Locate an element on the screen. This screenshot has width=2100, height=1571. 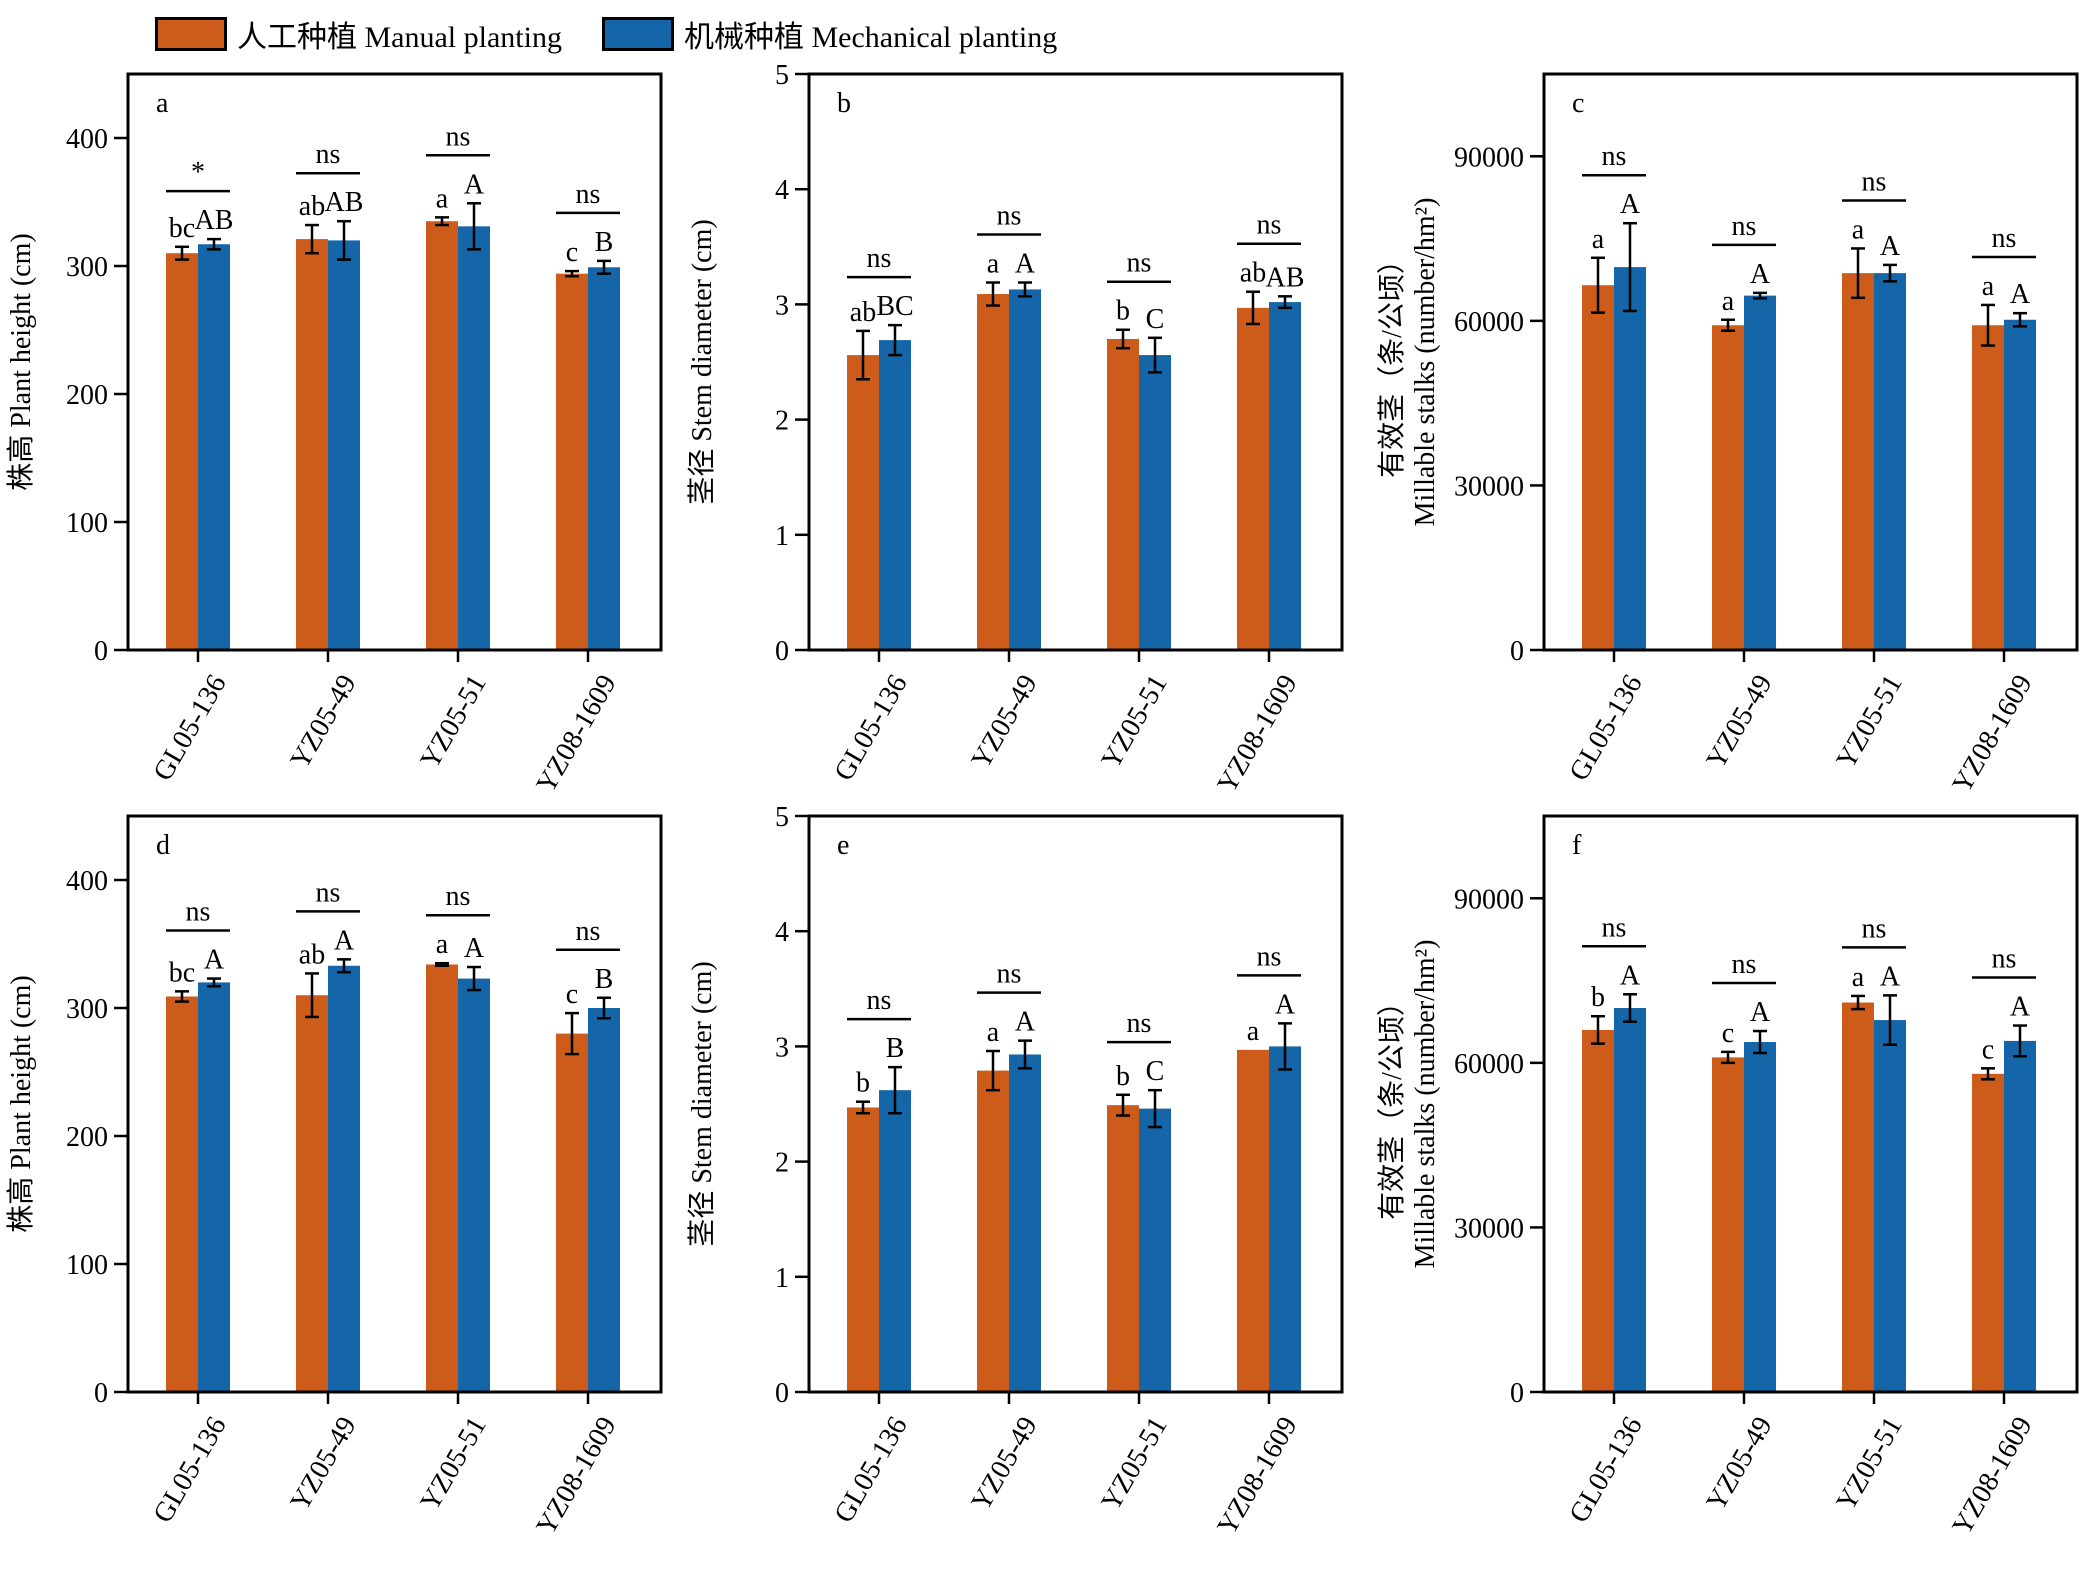
significance-letter: bc is located at coordinates (182, 228).